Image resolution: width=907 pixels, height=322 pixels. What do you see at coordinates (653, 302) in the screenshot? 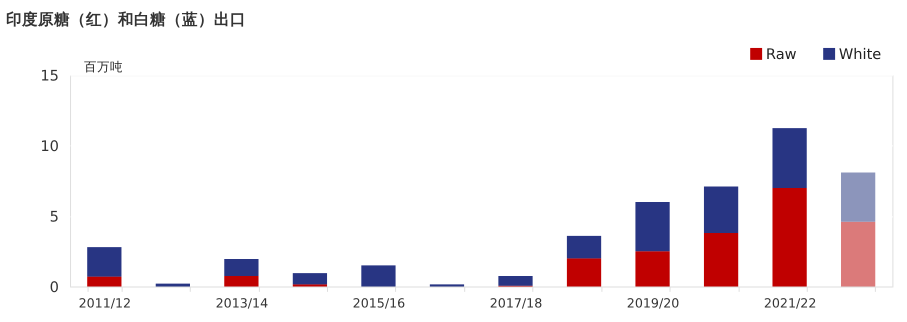
I see `x-tick-label: 2019/20` at bounding box center [653, 302].